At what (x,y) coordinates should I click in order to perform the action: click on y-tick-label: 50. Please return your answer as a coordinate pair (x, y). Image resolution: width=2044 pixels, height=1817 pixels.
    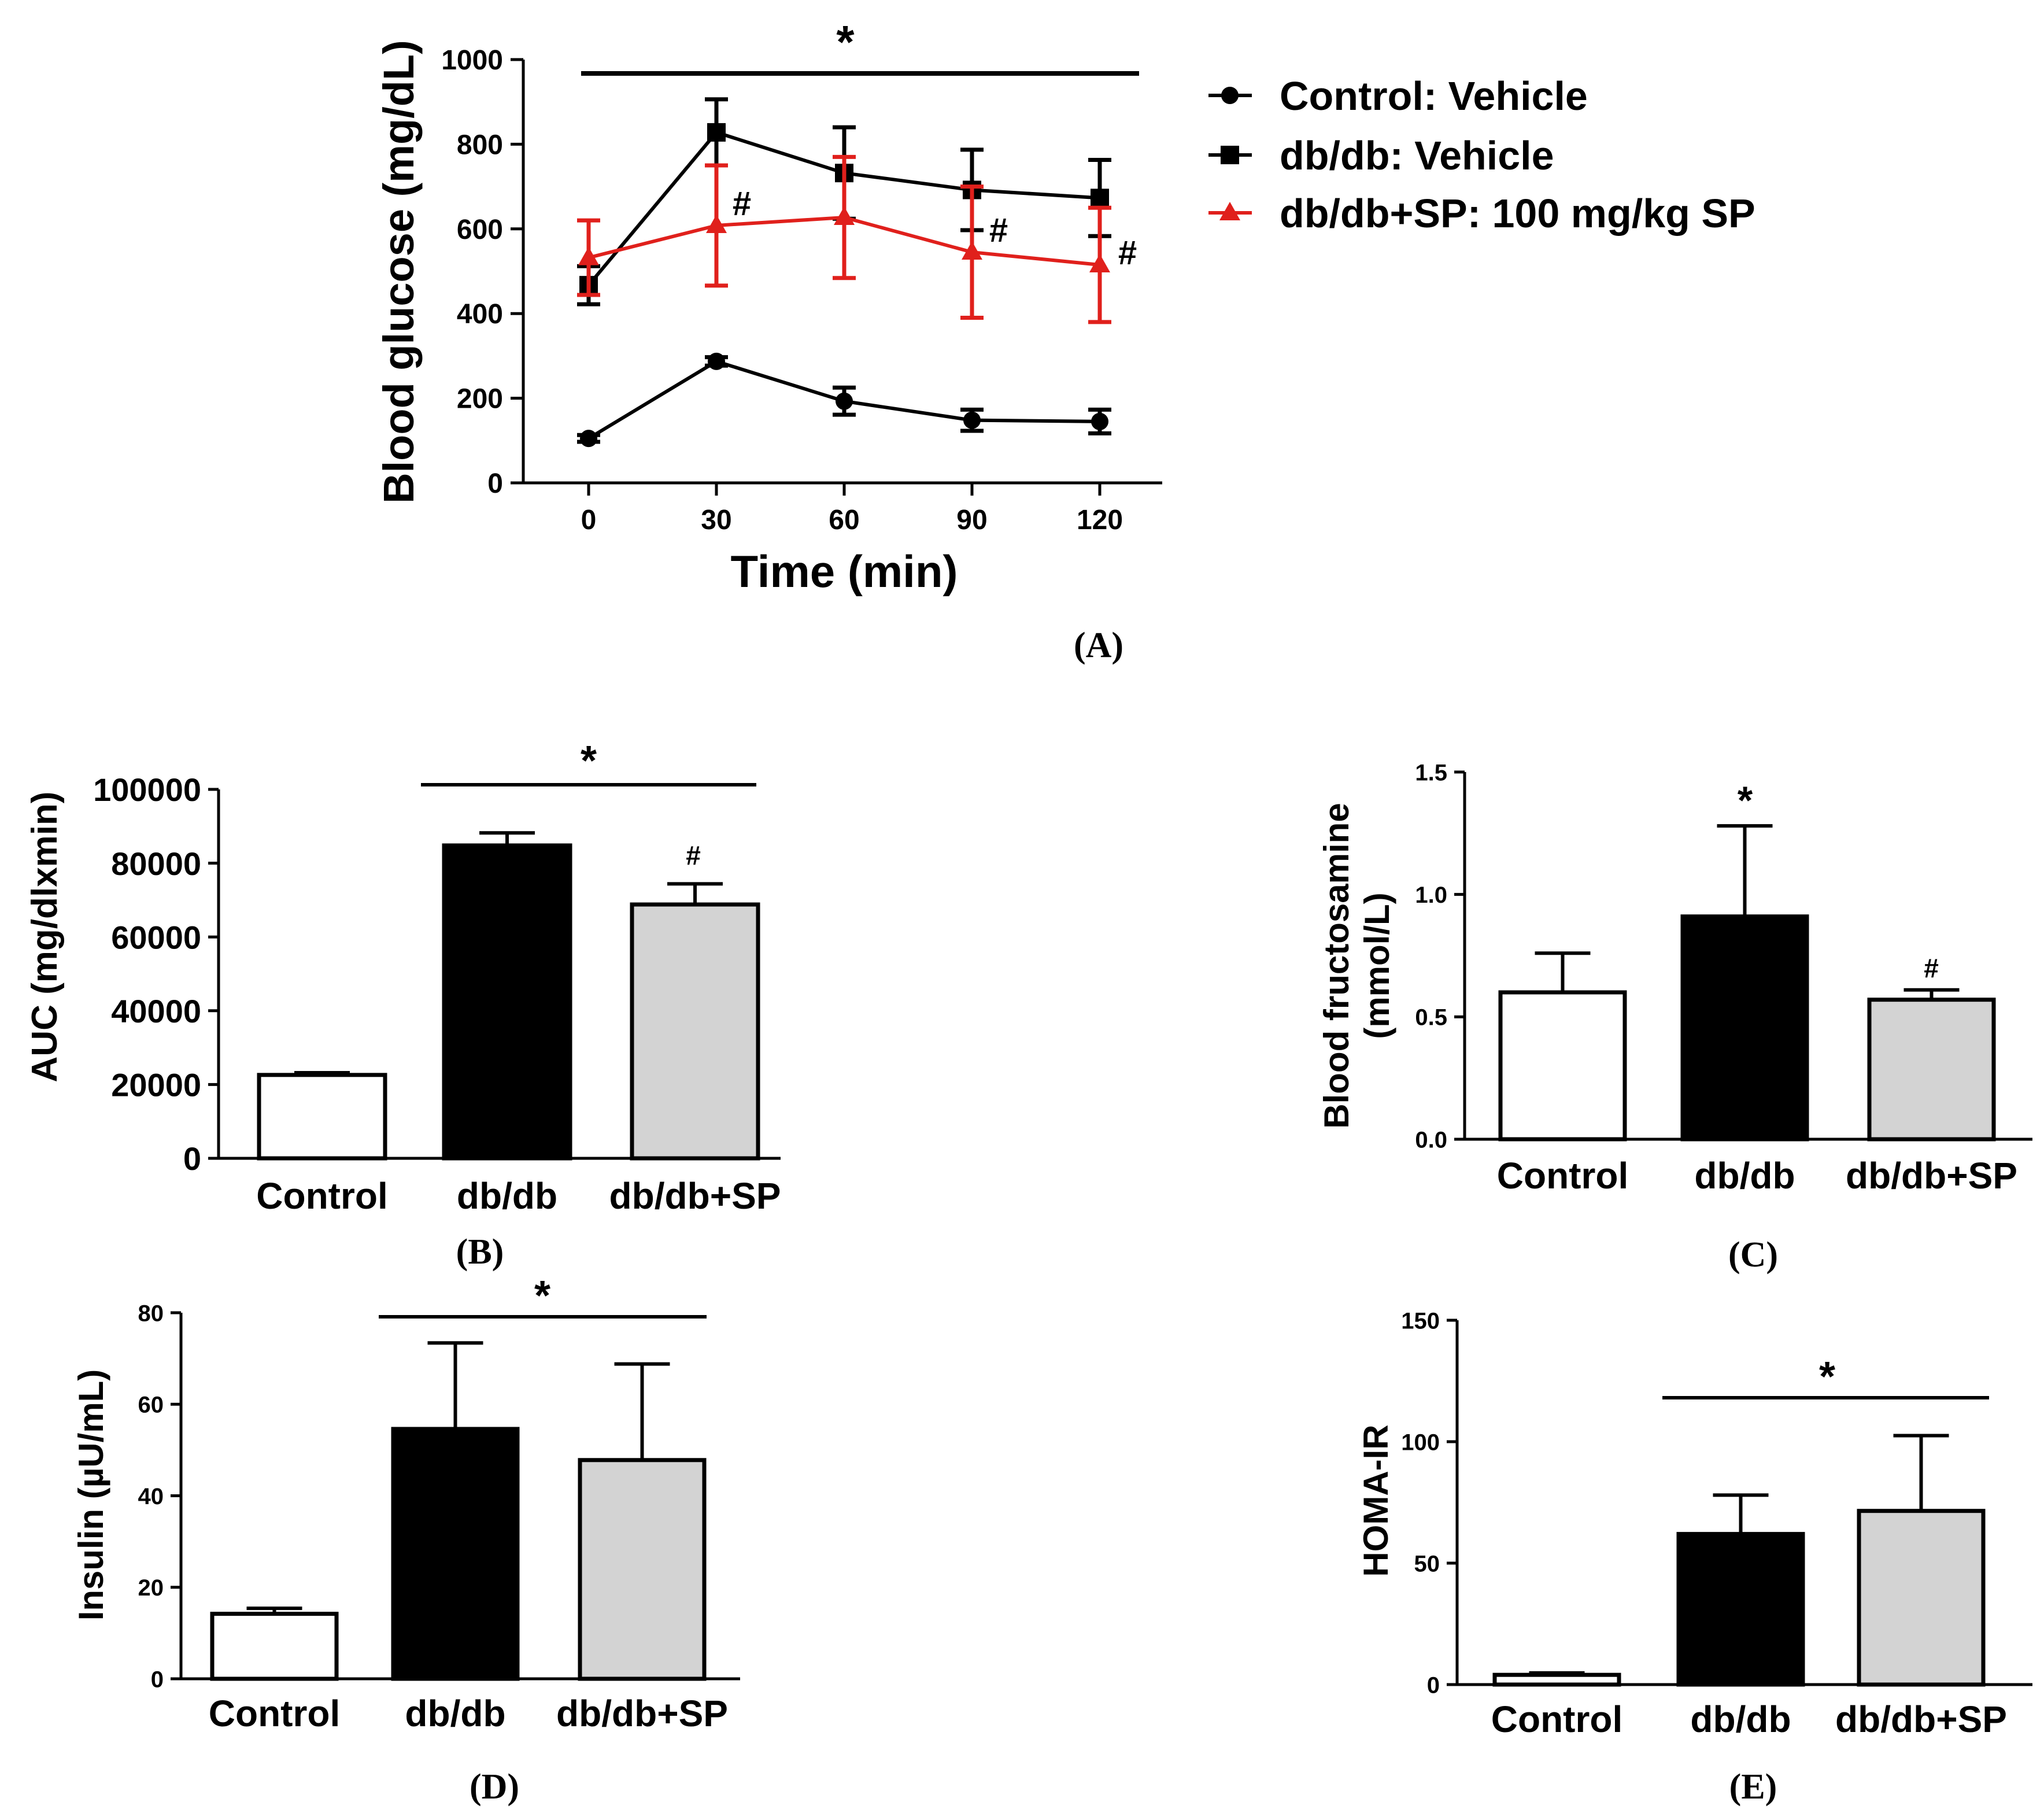
    Looking at the image, I should click on (1427, 1563).